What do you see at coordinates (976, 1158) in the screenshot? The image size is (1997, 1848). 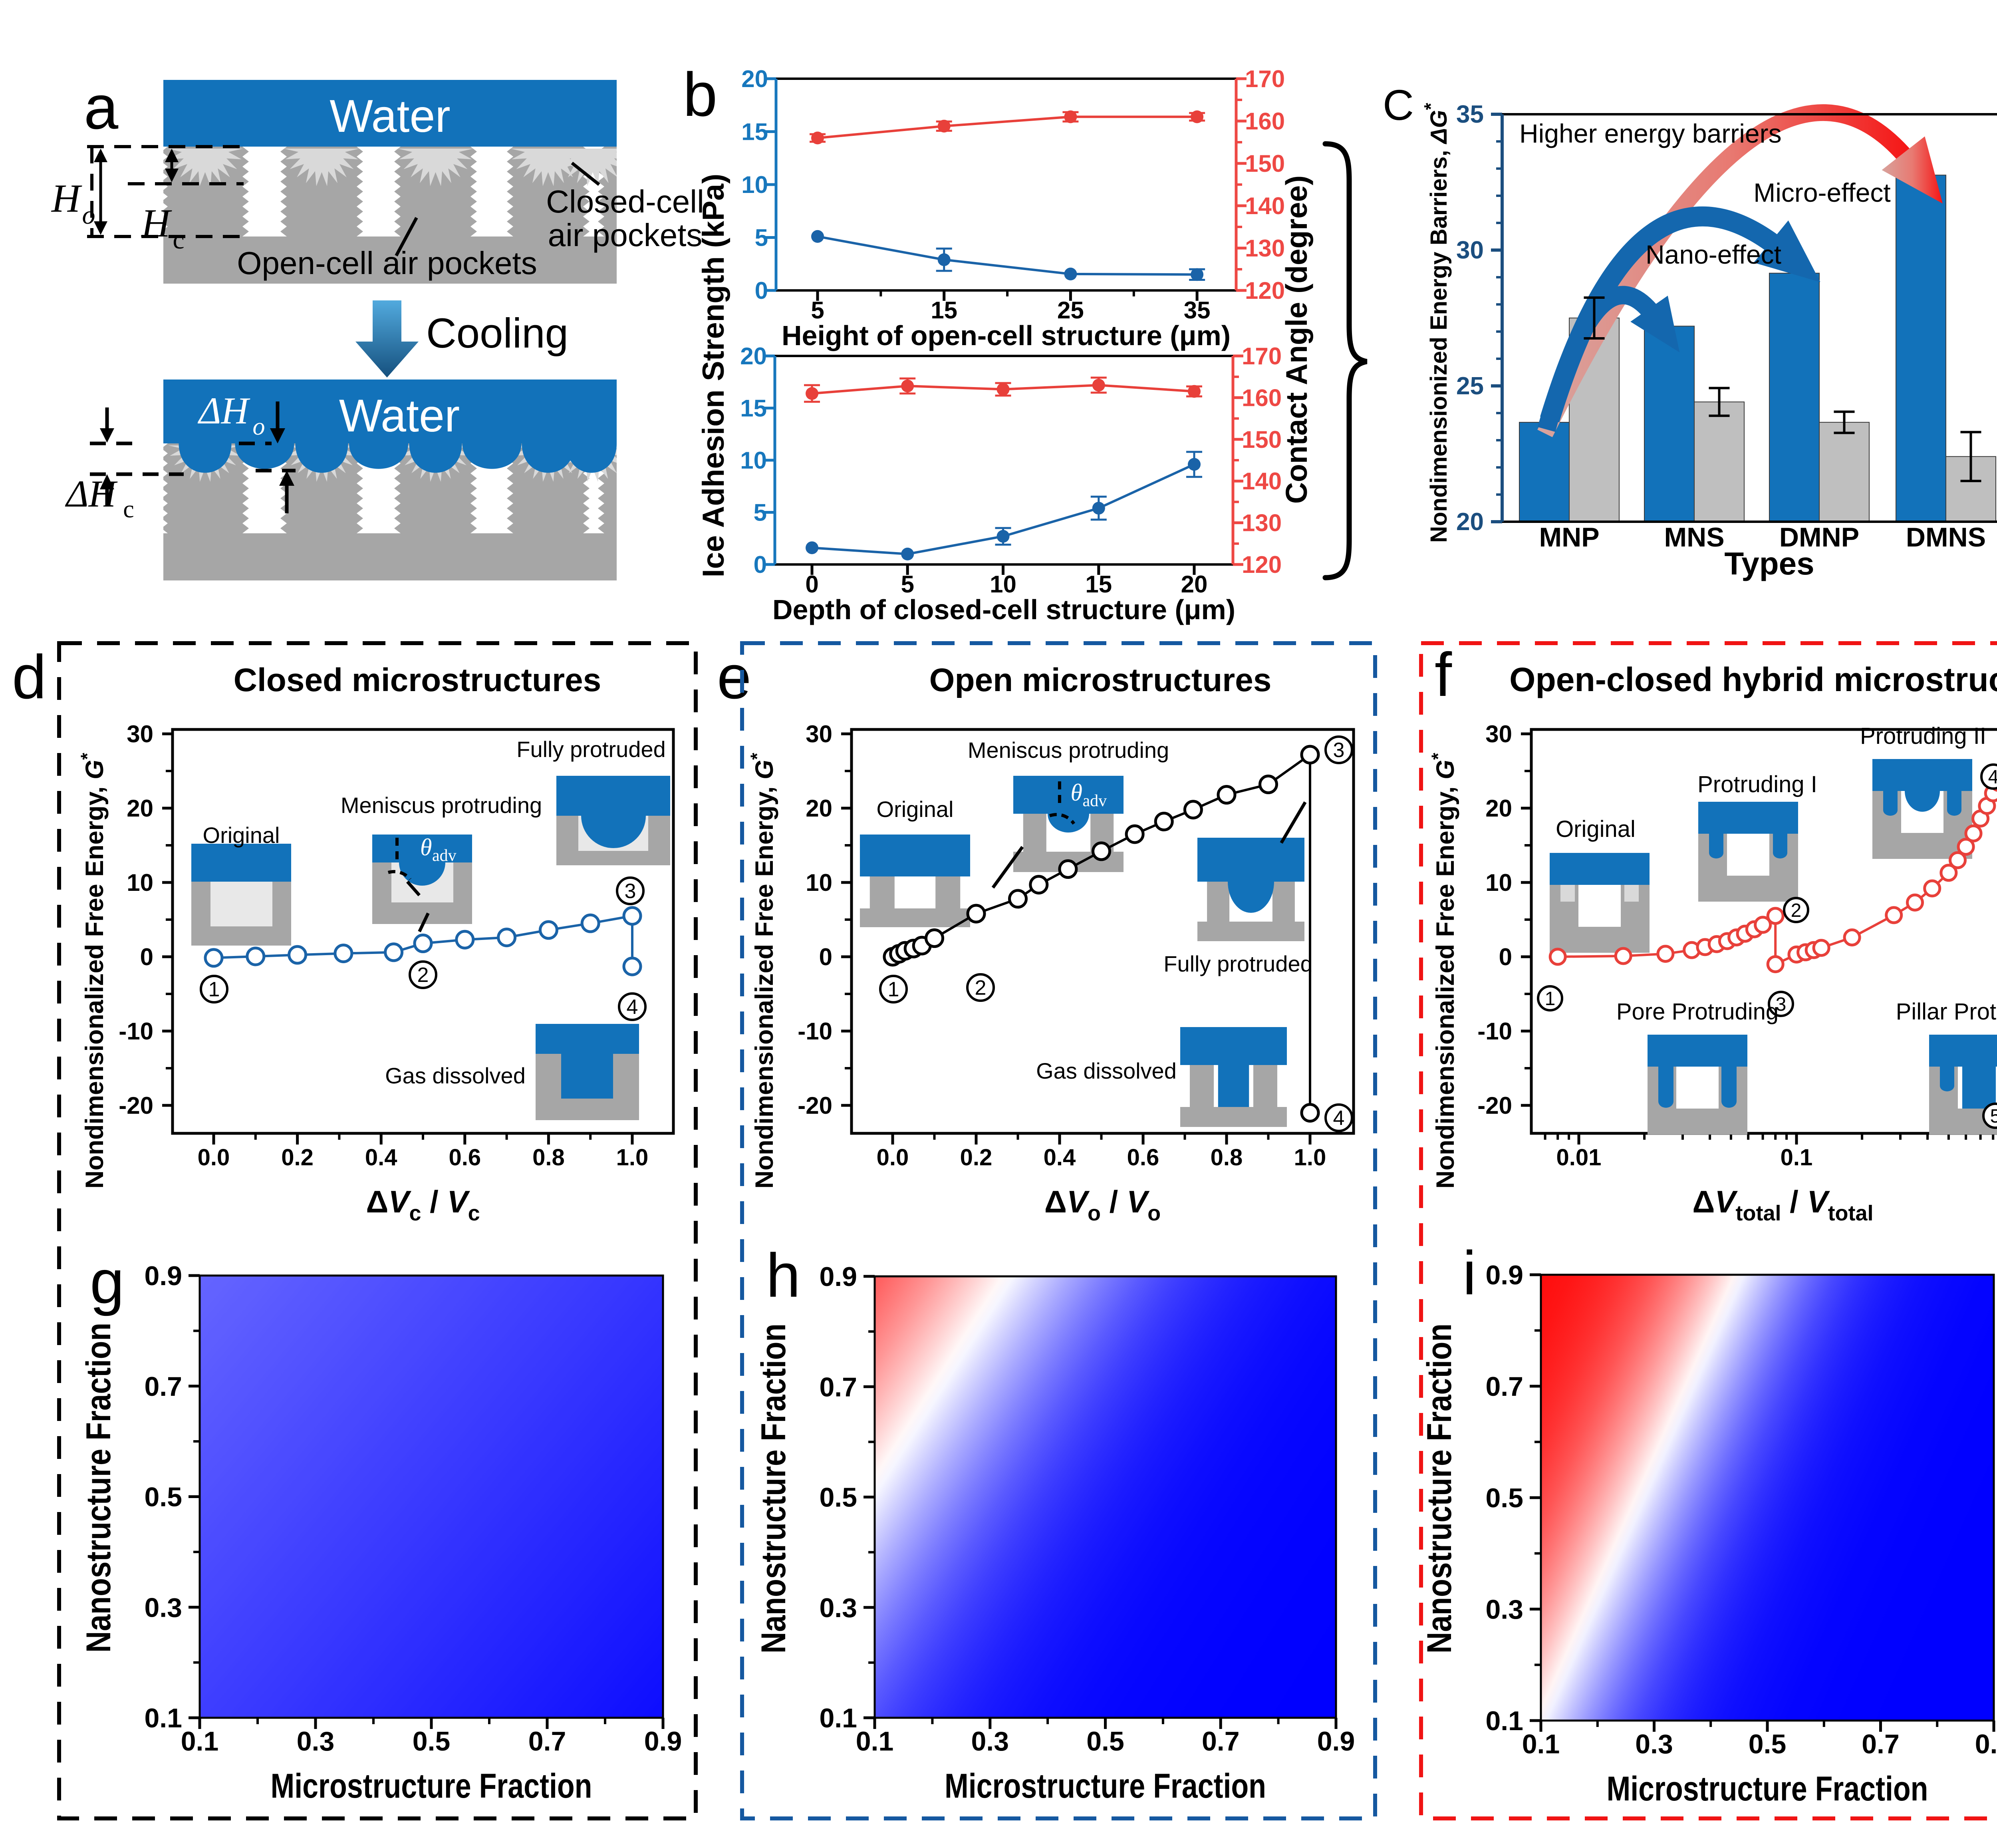 I see `svg-text: 0.2` at bounding box center [976, 1158].